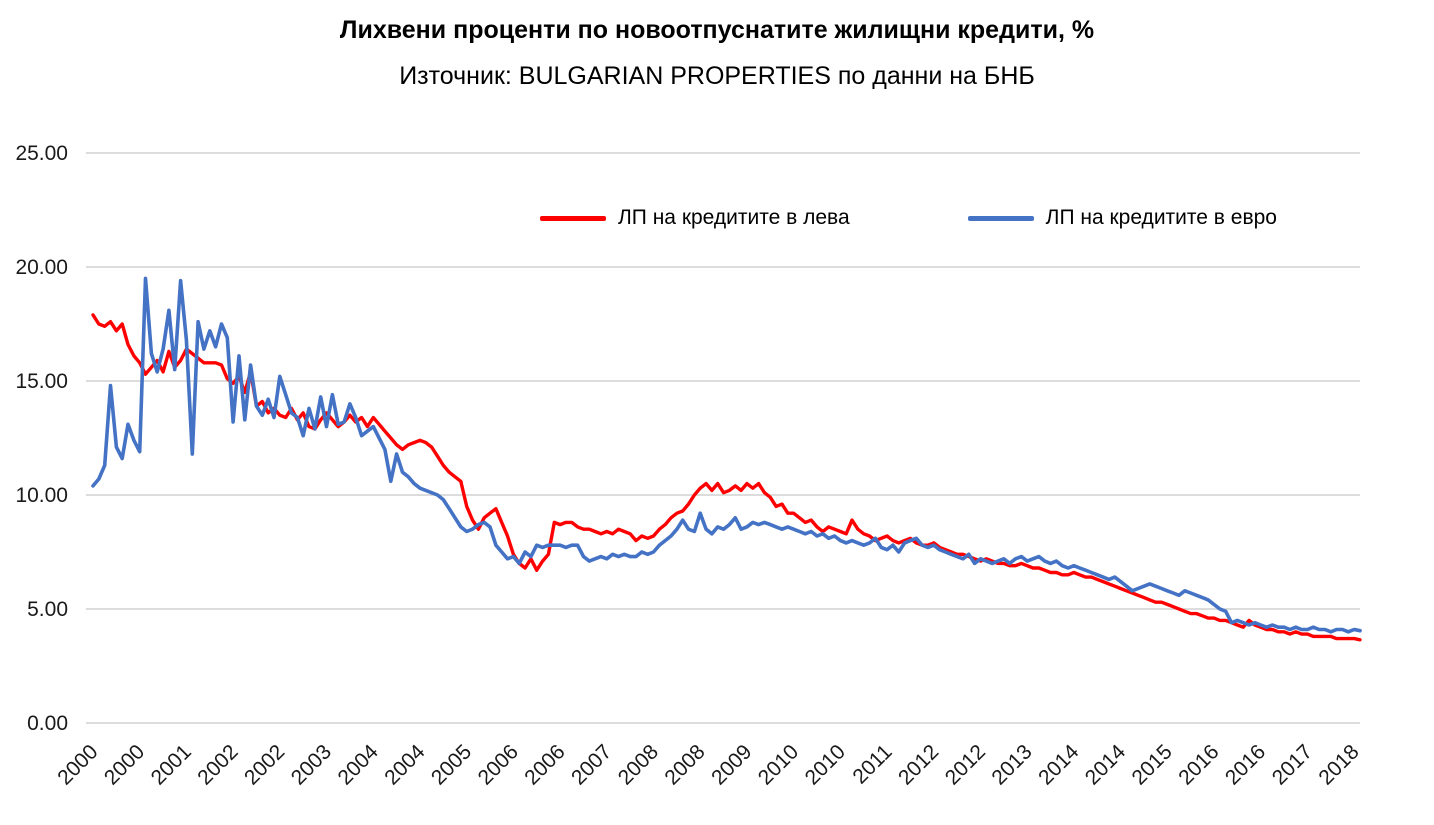 The height and width of the screenshot is (825, 1434). Describe the element at coordinates (47, 723) in the screenshot. I see `svg-text: 0.00` at that location.